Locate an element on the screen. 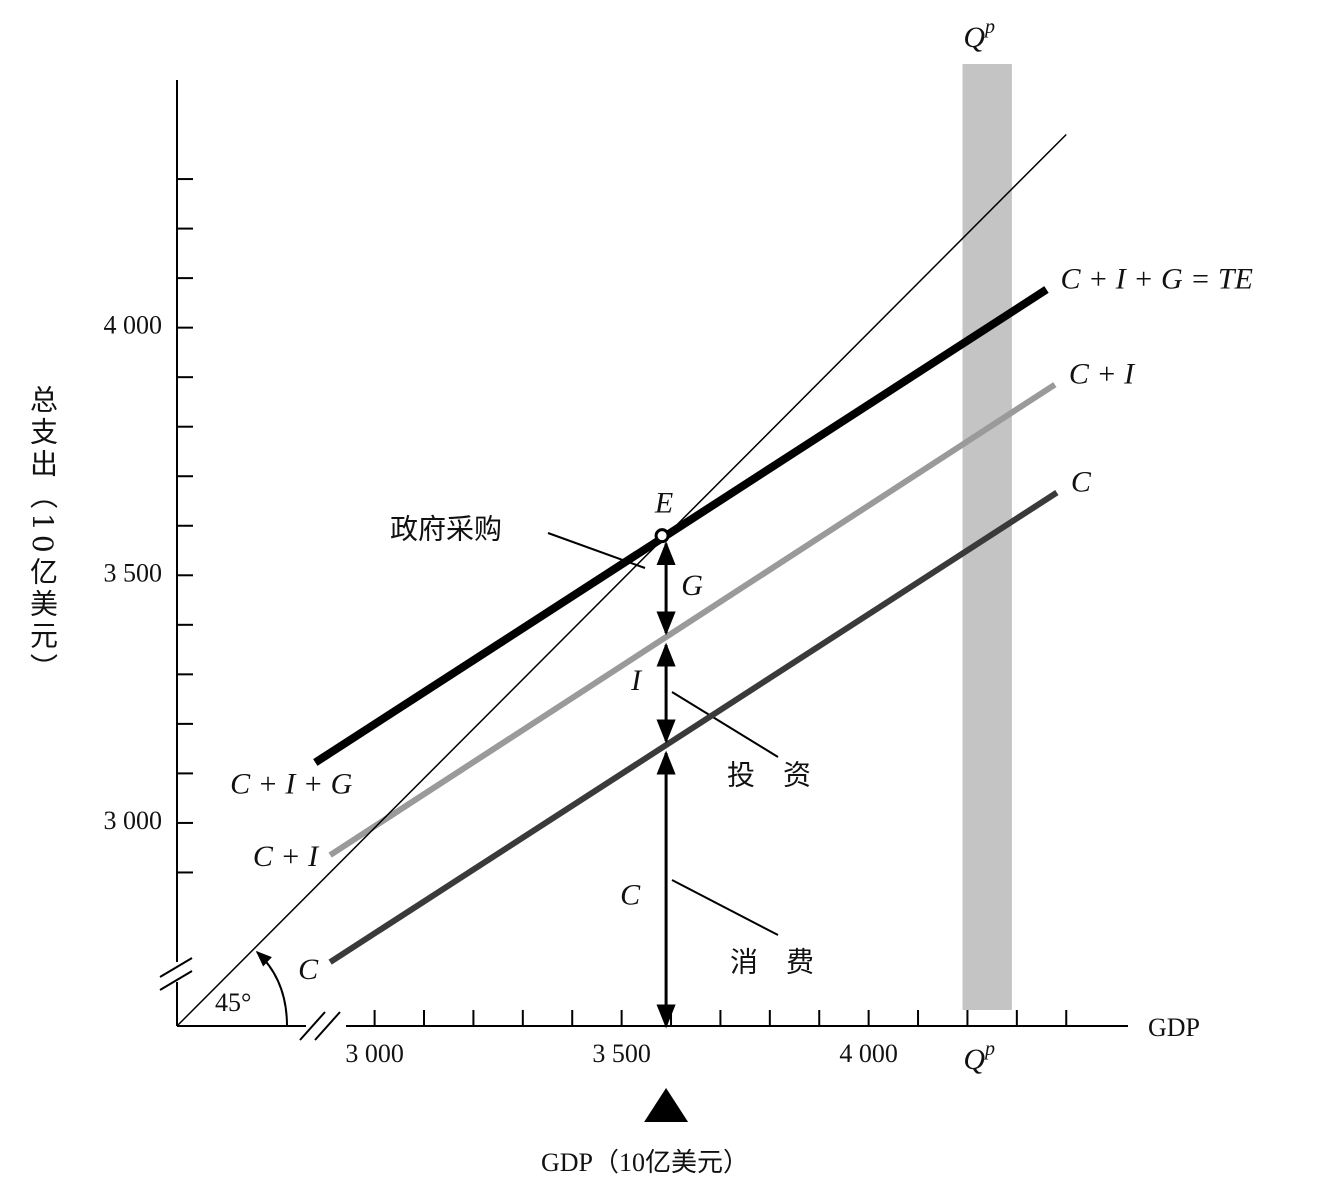  x-tick-label: 4 000 is located at coordinates (868, 1053).